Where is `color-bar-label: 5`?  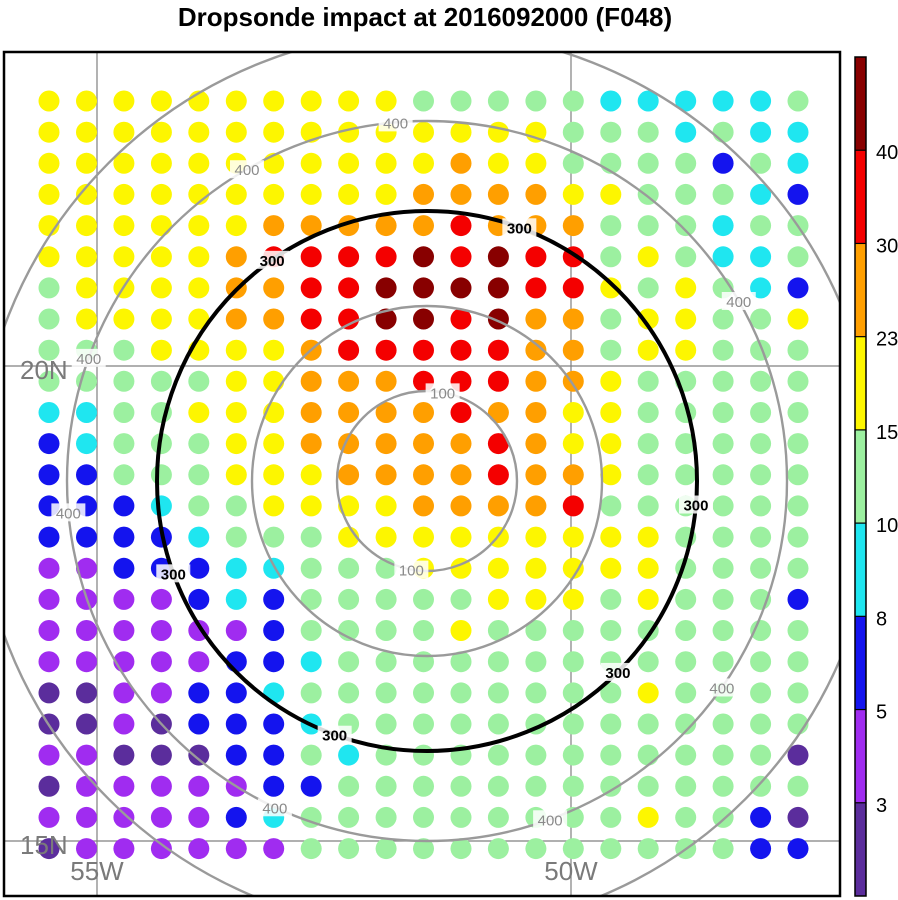 color-bar-label: 5 is located at coordinates (881, 713).